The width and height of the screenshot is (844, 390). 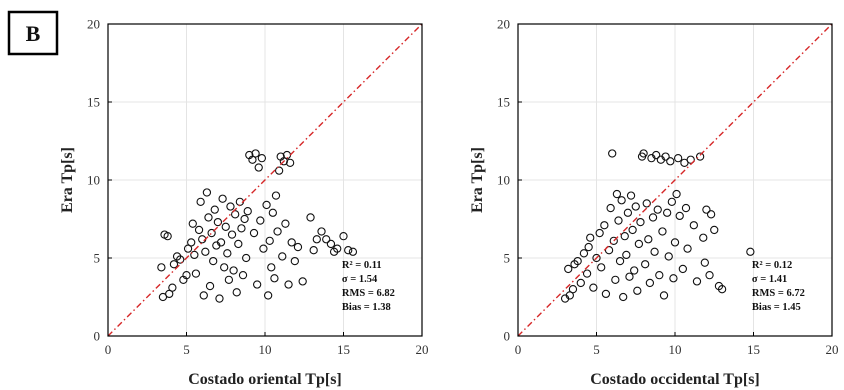 What do you see at coordinates (265, 379) in the screenshot?
I see `left-x-axis-title: Costado oriental Tp[s]` at bounding box center [265, 379].